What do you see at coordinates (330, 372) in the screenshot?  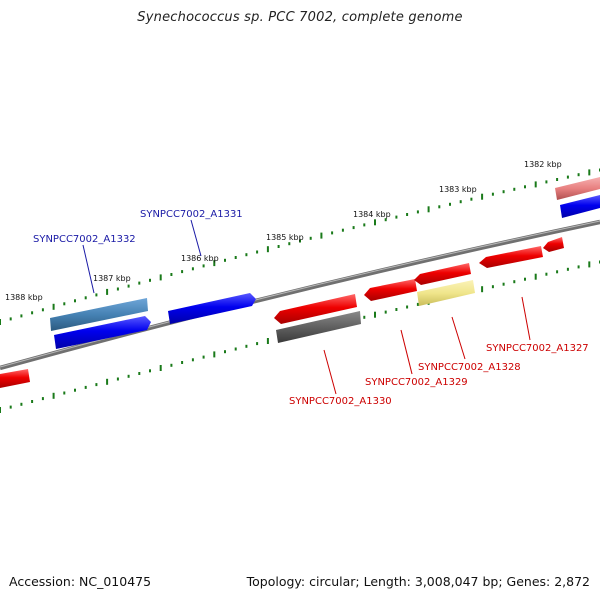 I see `leader-a1330` at bounding box center [330, 372].